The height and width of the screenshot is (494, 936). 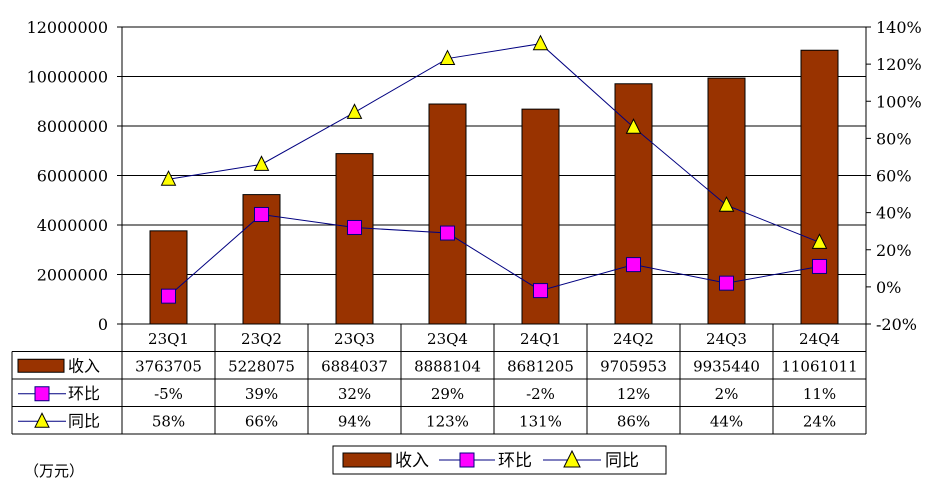 I want to click on x-category-label: 24Q2, so click(x=633, y=339).